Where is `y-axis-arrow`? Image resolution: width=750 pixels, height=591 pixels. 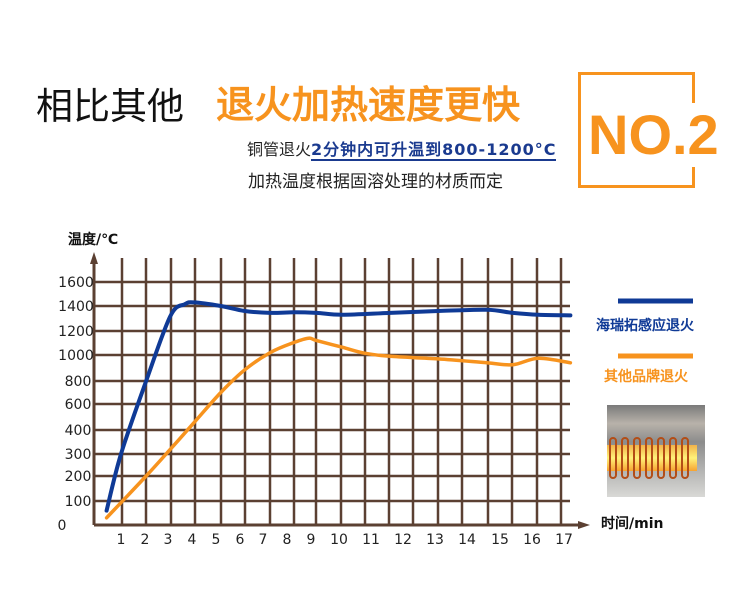
y-axis-arrow is located at coordinates (94, 258).